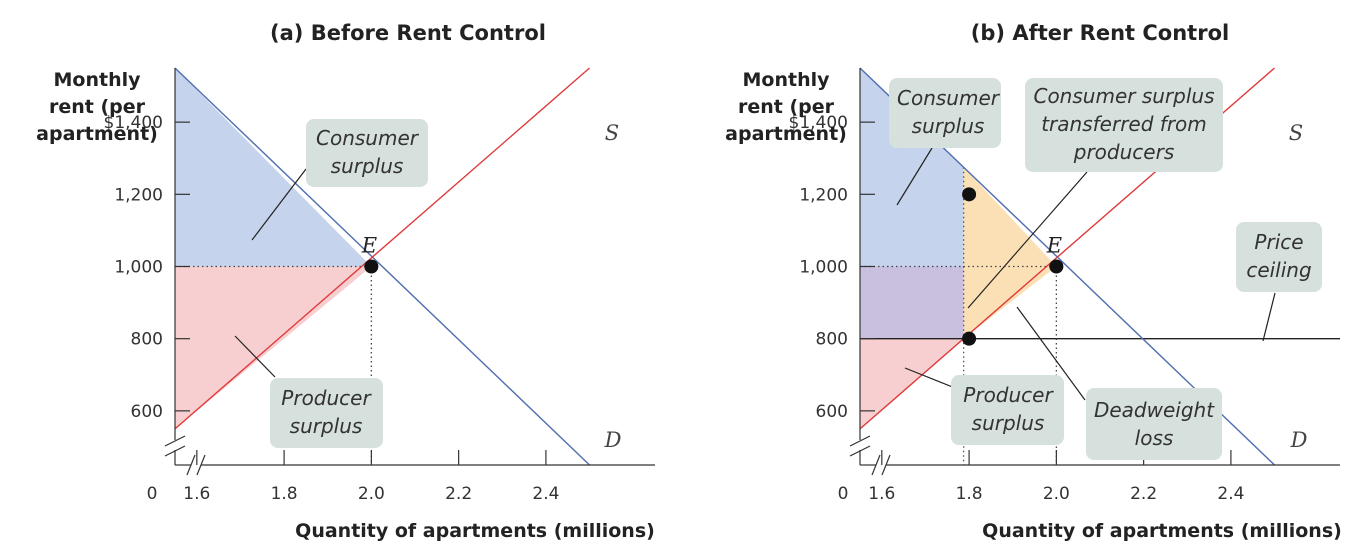 Image resolution: width=1354 pixels, height=558 pixels. I want to click on annotation-text: Price ceiling, so click(1278, 256).